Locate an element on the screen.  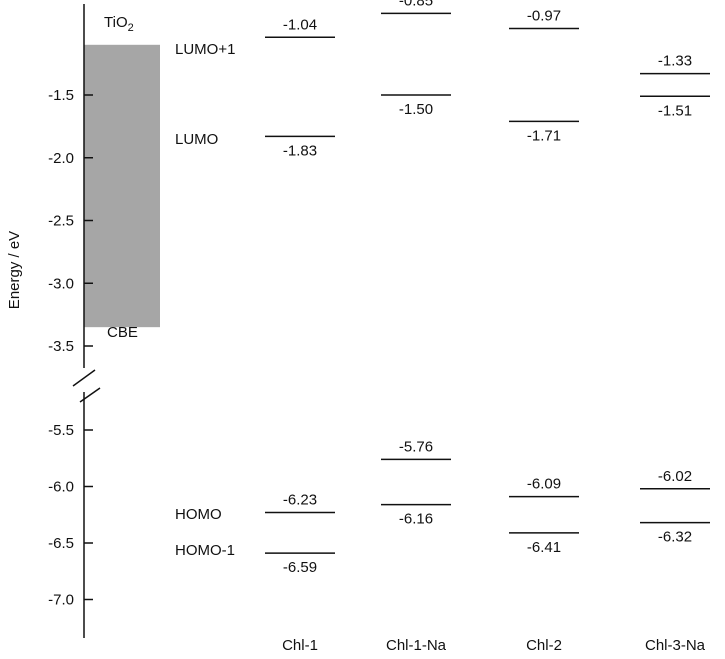
y-tick-label: -2.5 is located at coordinates (61, 221).